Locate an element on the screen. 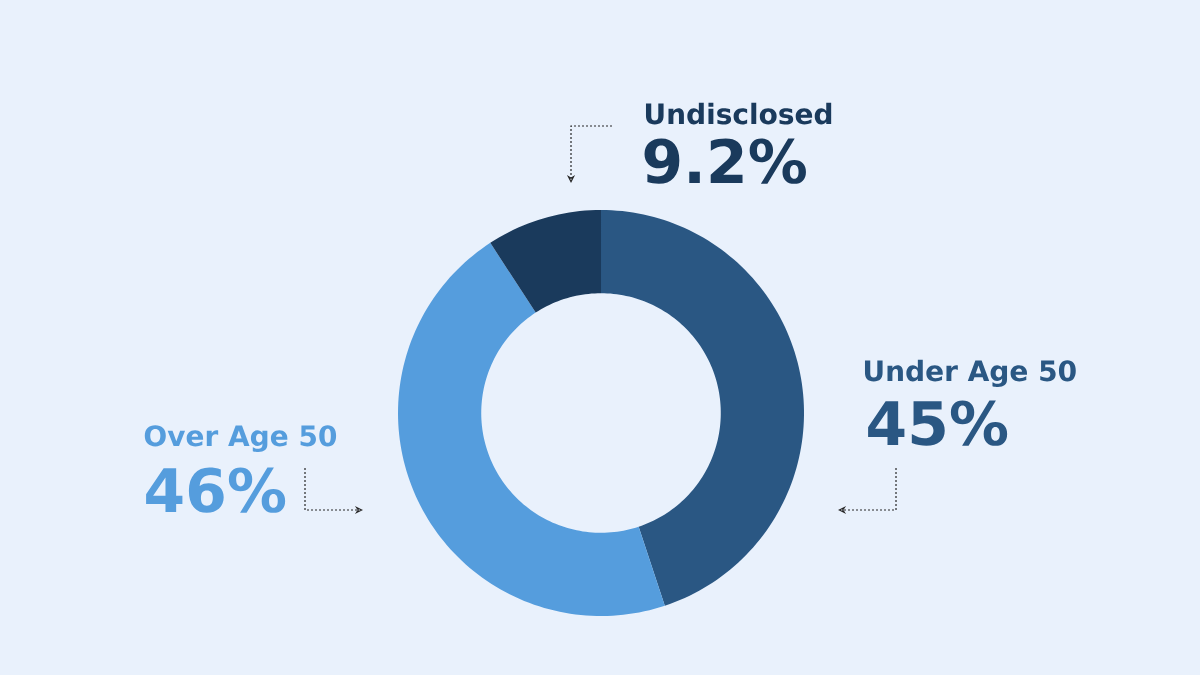 The image size is (1200, 675). slice-label: Over Age 50 is located at coordinates (240, 439).